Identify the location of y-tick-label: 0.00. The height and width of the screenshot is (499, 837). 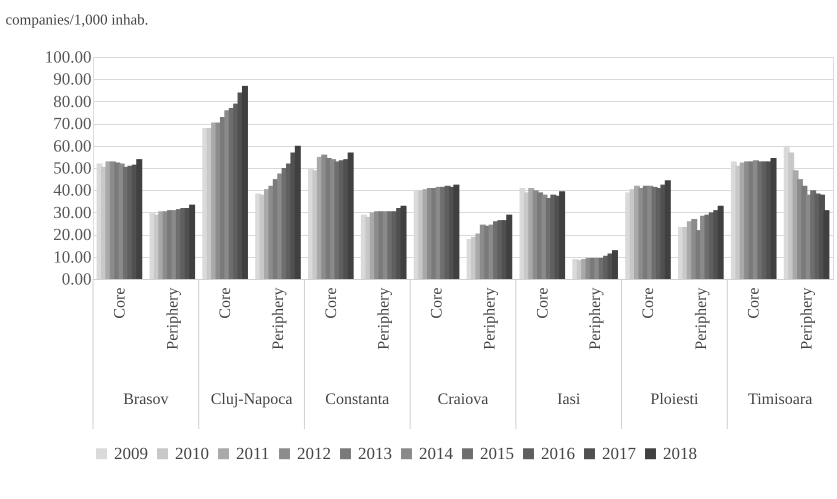
(77, 279).